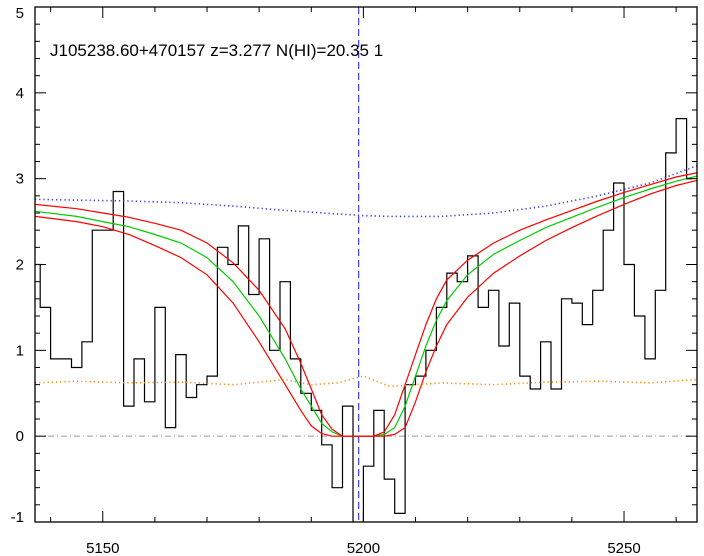 The image size is (704, 556). I want to click on chart-title: J105238.60+470157 z=3.277 N(HI)=20.35 1, so click(216, 50).